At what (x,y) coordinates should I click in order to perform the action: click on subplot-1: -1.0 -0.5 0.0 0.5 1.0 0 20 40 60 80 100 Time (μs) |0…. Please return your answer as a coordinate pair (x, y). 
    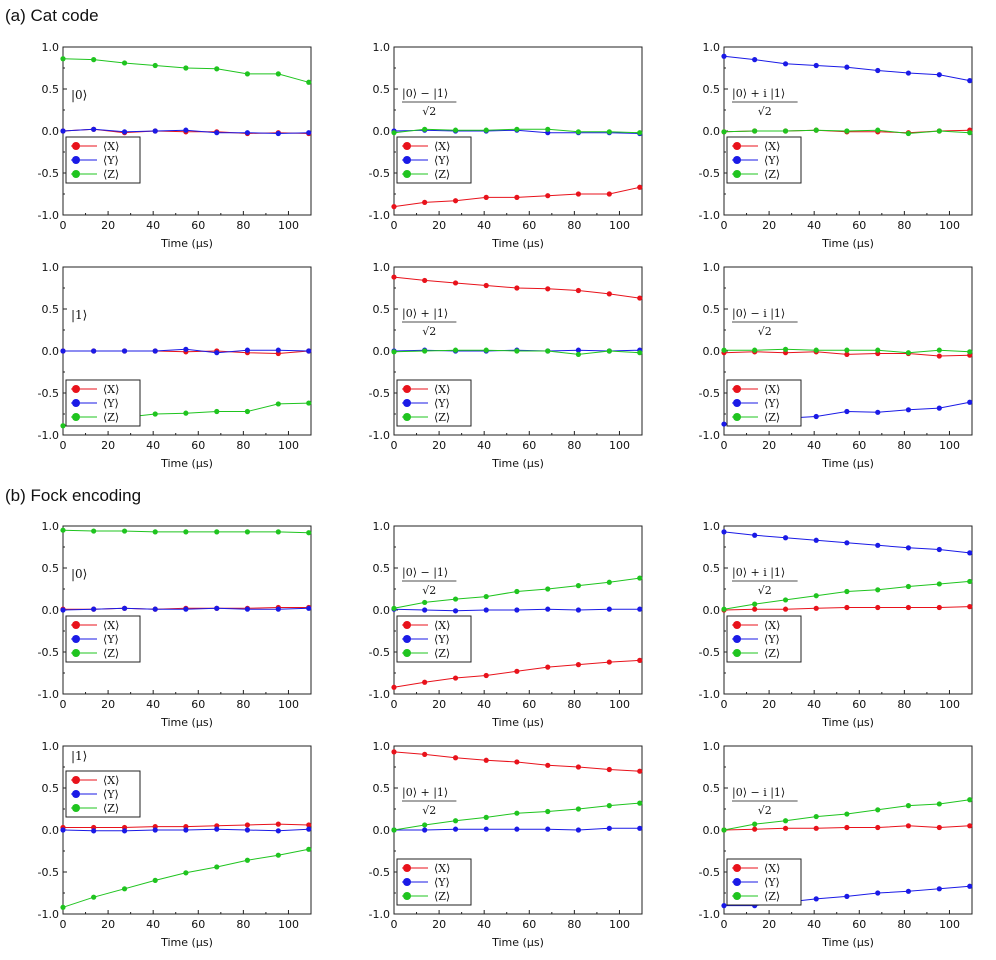
    Looking at the image, I should click on (175, 145).